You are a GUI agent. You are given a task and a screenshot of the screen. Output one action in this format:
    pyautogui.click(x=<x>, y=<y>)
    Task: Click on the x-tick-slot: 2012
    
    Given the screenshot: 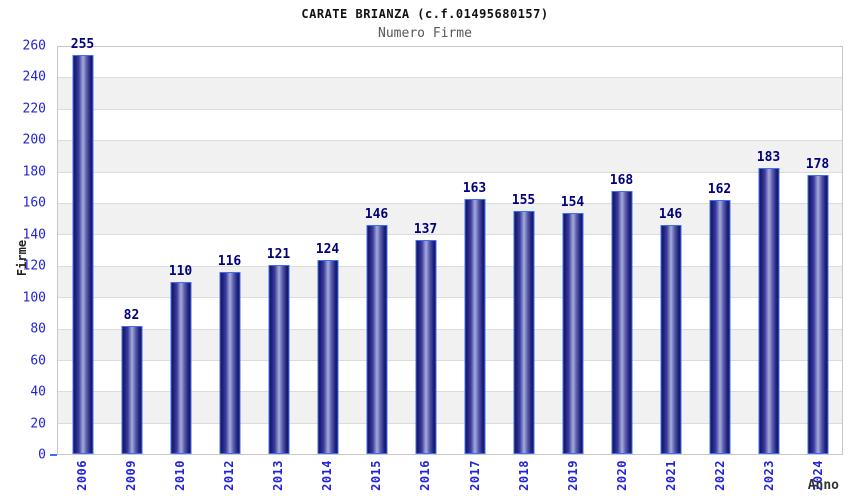 What is the action you would take?
    pyautogui.click(x=228, y=479)
    